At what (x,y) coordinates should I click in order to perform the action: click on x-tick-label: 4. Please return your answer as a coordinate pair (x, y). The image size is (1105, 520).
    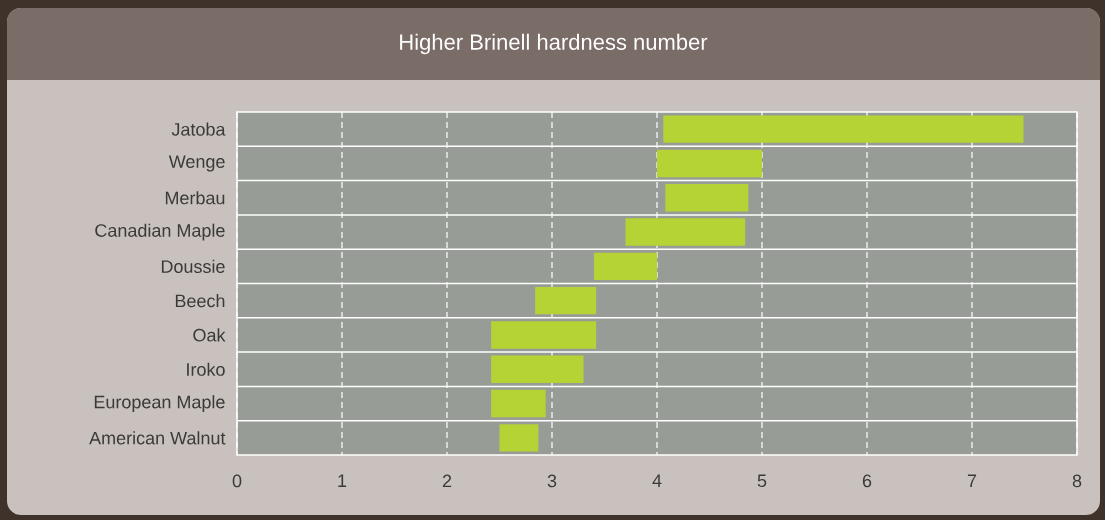
    Looking at the image, I should click on (657, 480).